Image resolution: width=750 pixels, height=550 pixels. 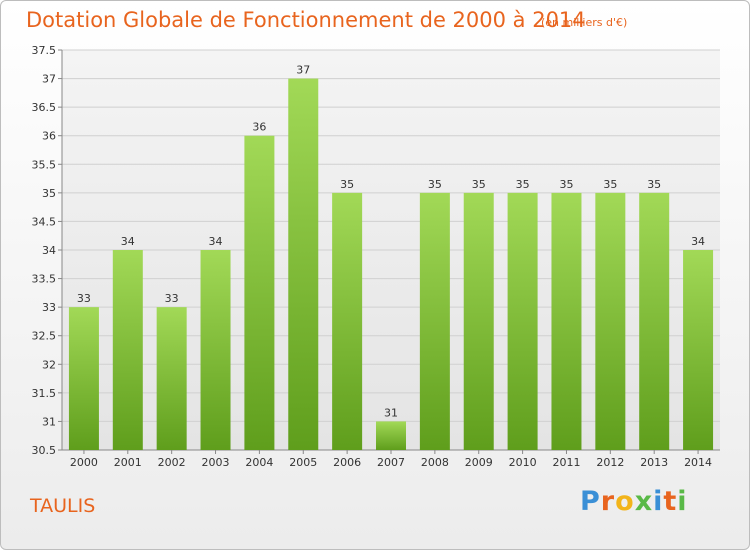 I want to click on bar-2013, so click(x=654, y=321).